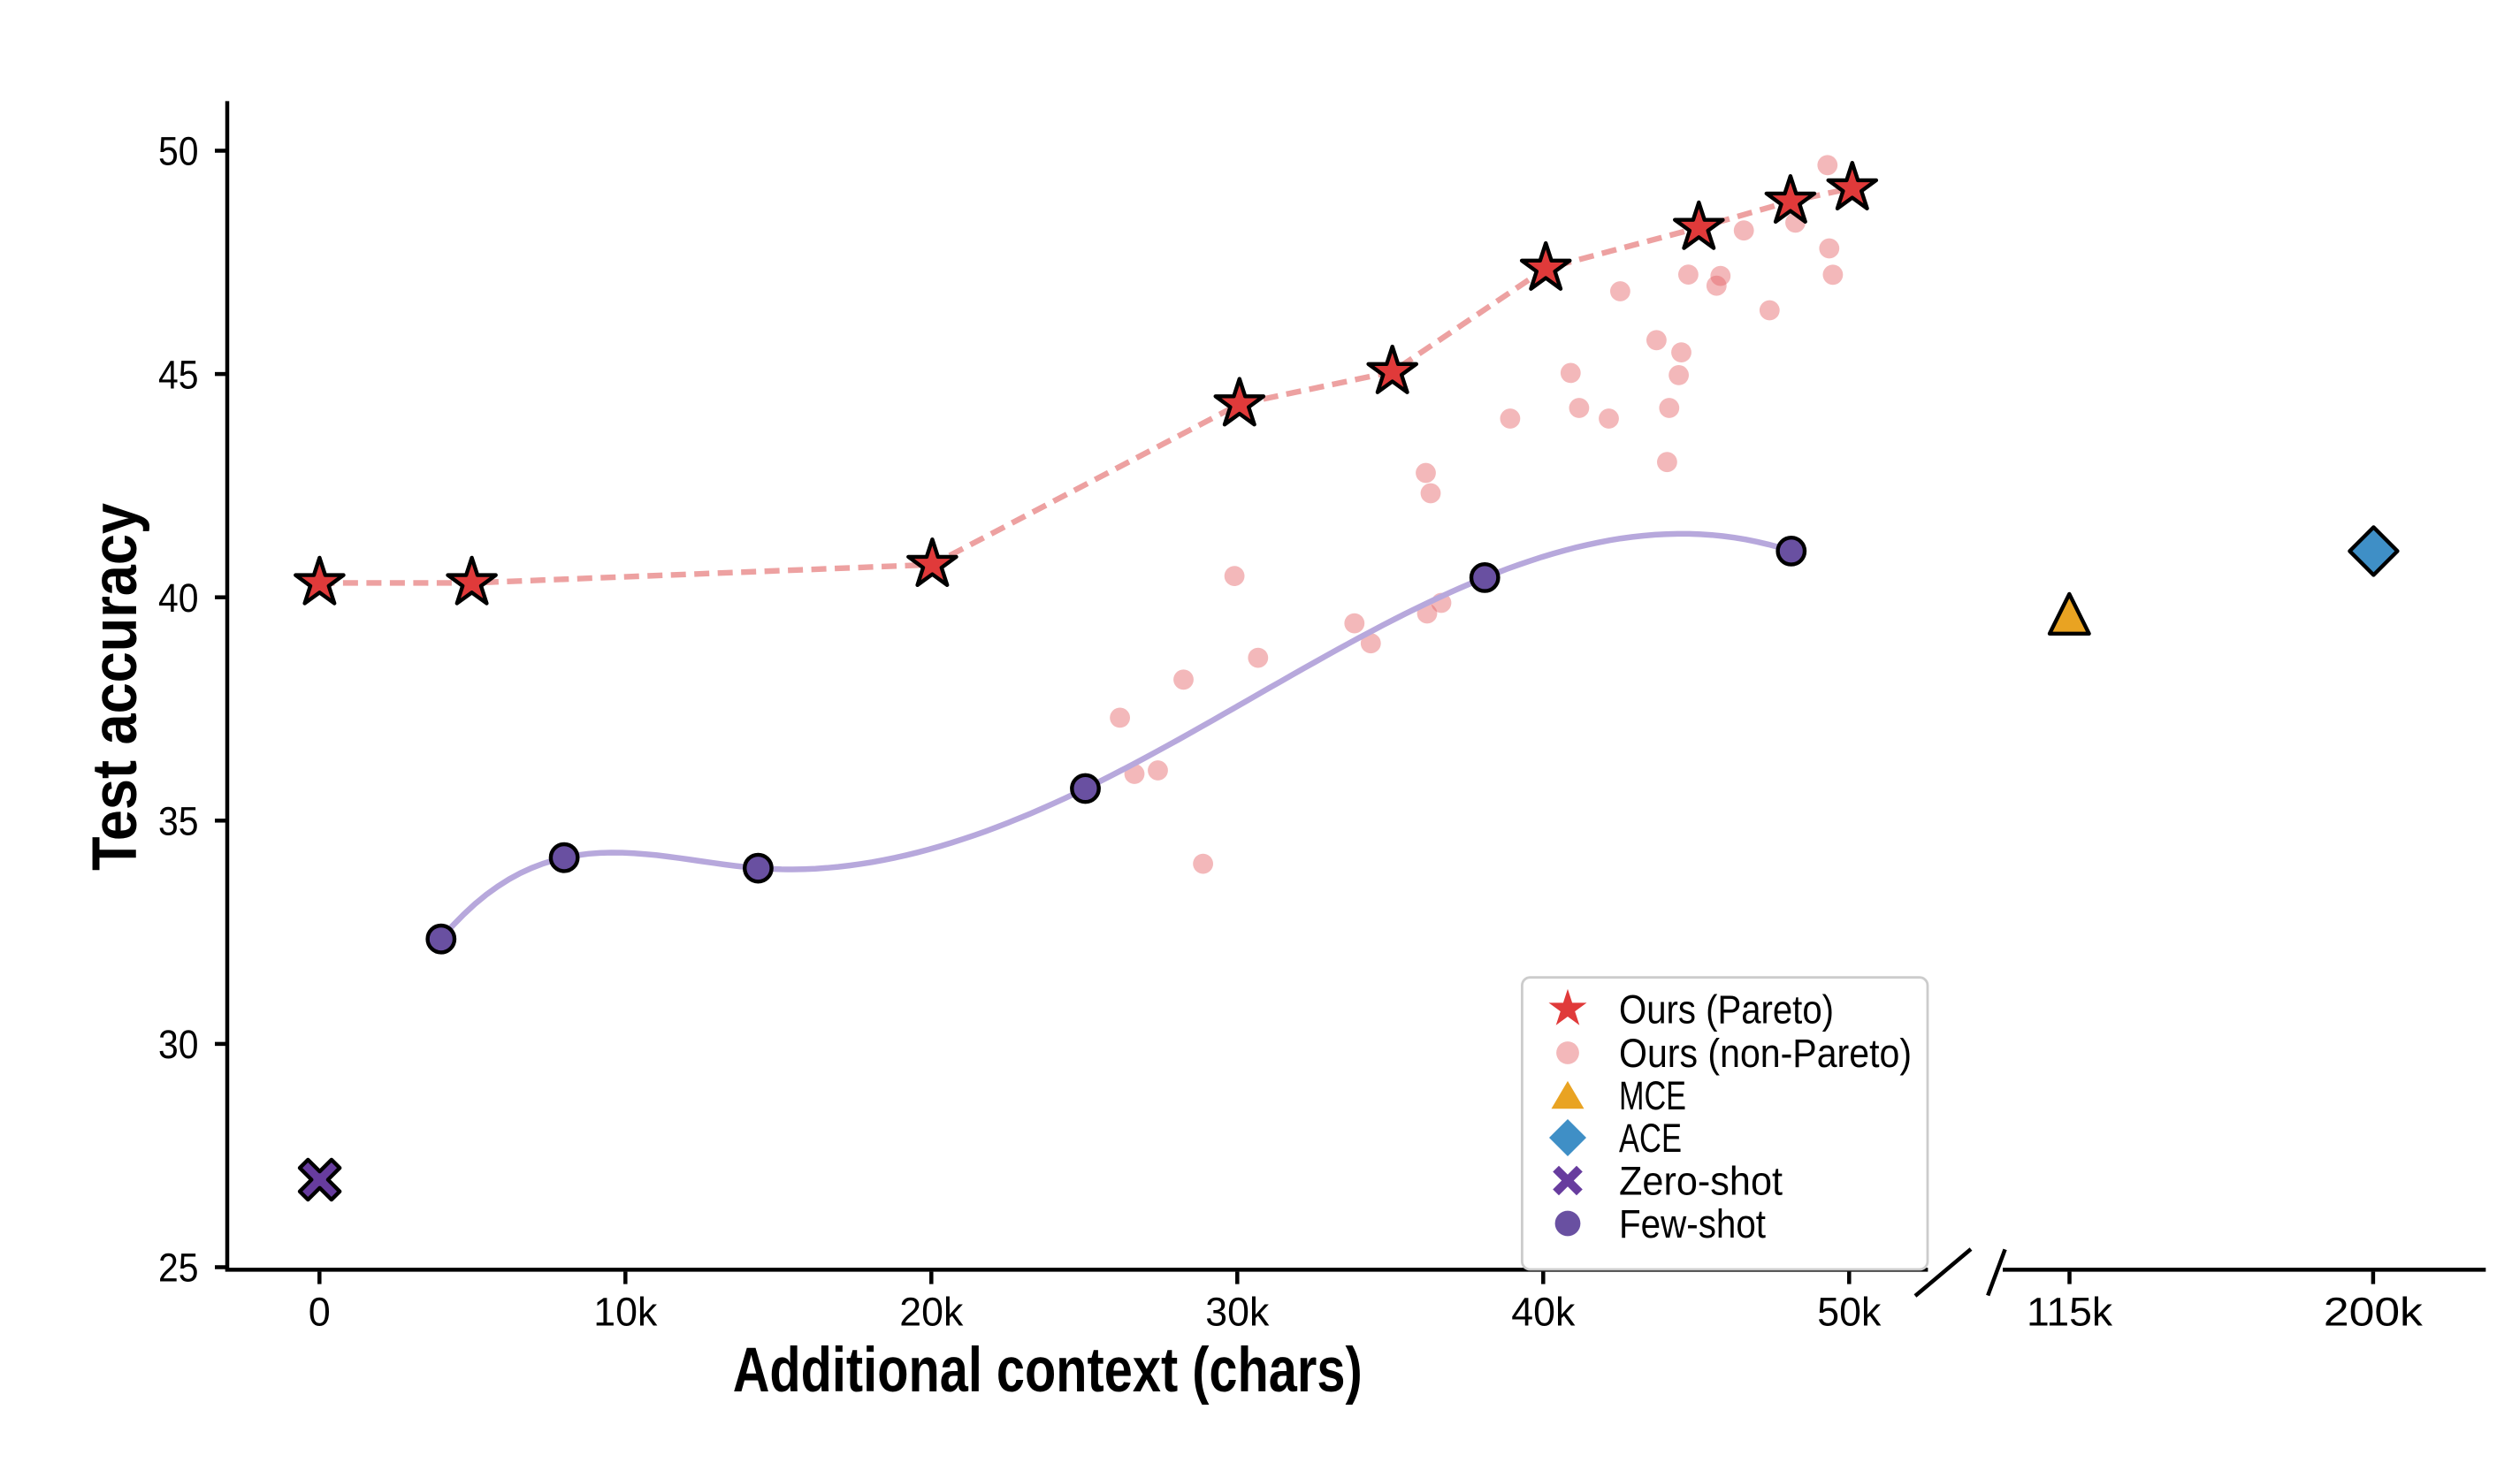 This screenshot has width=2520, height=1463. I want to click on svg-text: 200k, so click(2374, 1312).